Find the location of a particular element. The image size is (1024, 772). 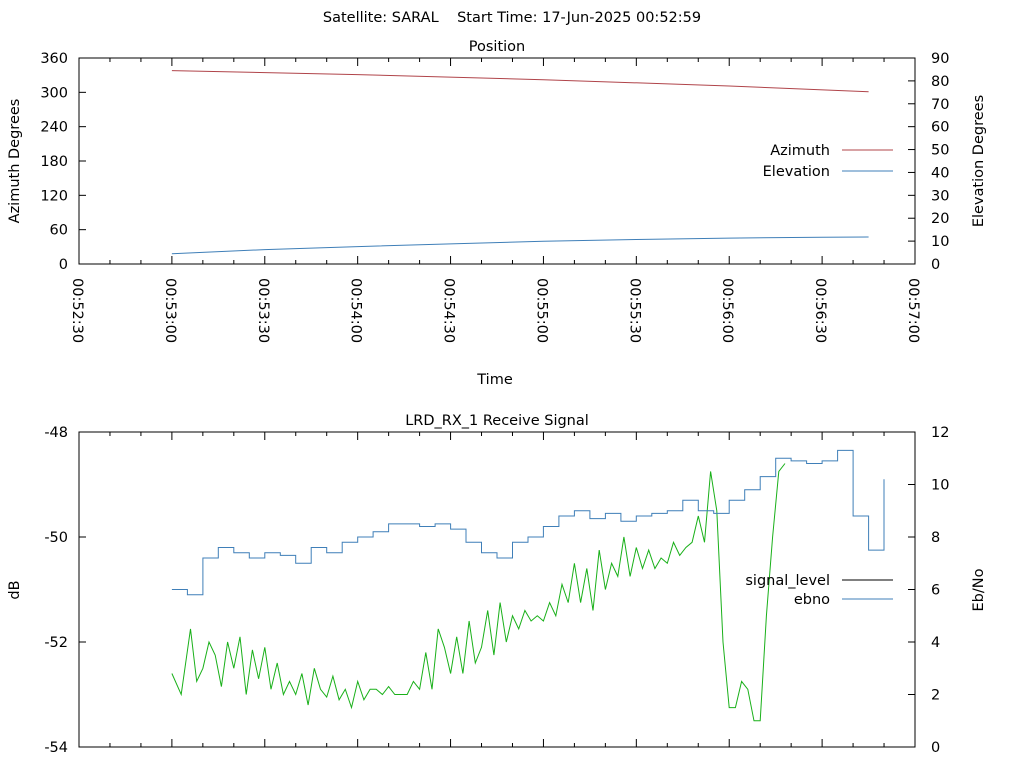

y-tick-label: 360 is located at coordinates (54, 59).